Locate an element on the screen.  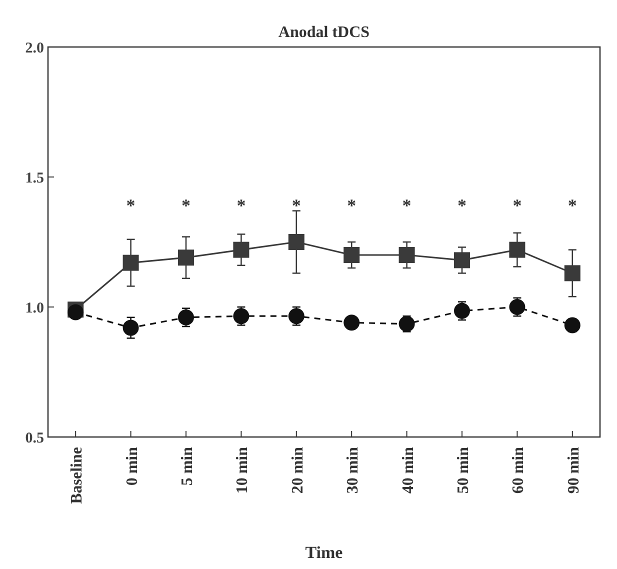
chart-title: Anodal tDCS is located at coordinates (324, 32).